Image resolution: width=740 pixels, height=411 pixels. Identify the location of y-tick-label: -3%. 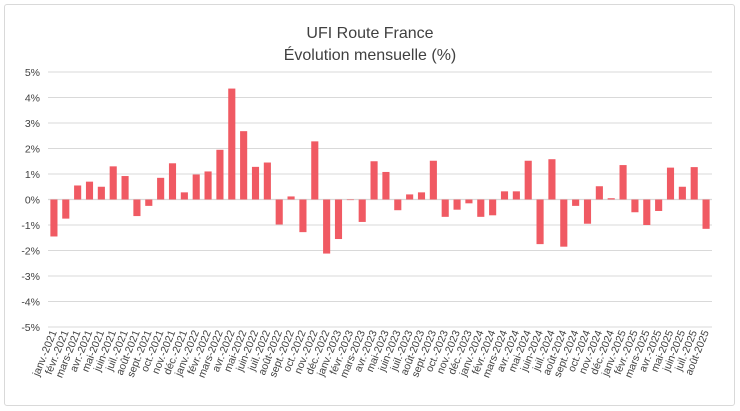
(30, 277).